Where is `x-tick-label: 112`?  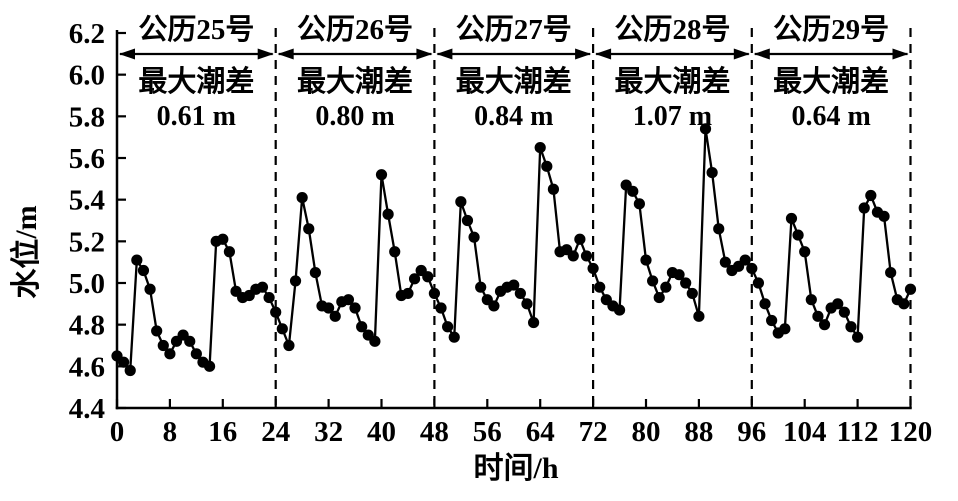
x-tick-label: 112 is located at coordinates (858, 432).